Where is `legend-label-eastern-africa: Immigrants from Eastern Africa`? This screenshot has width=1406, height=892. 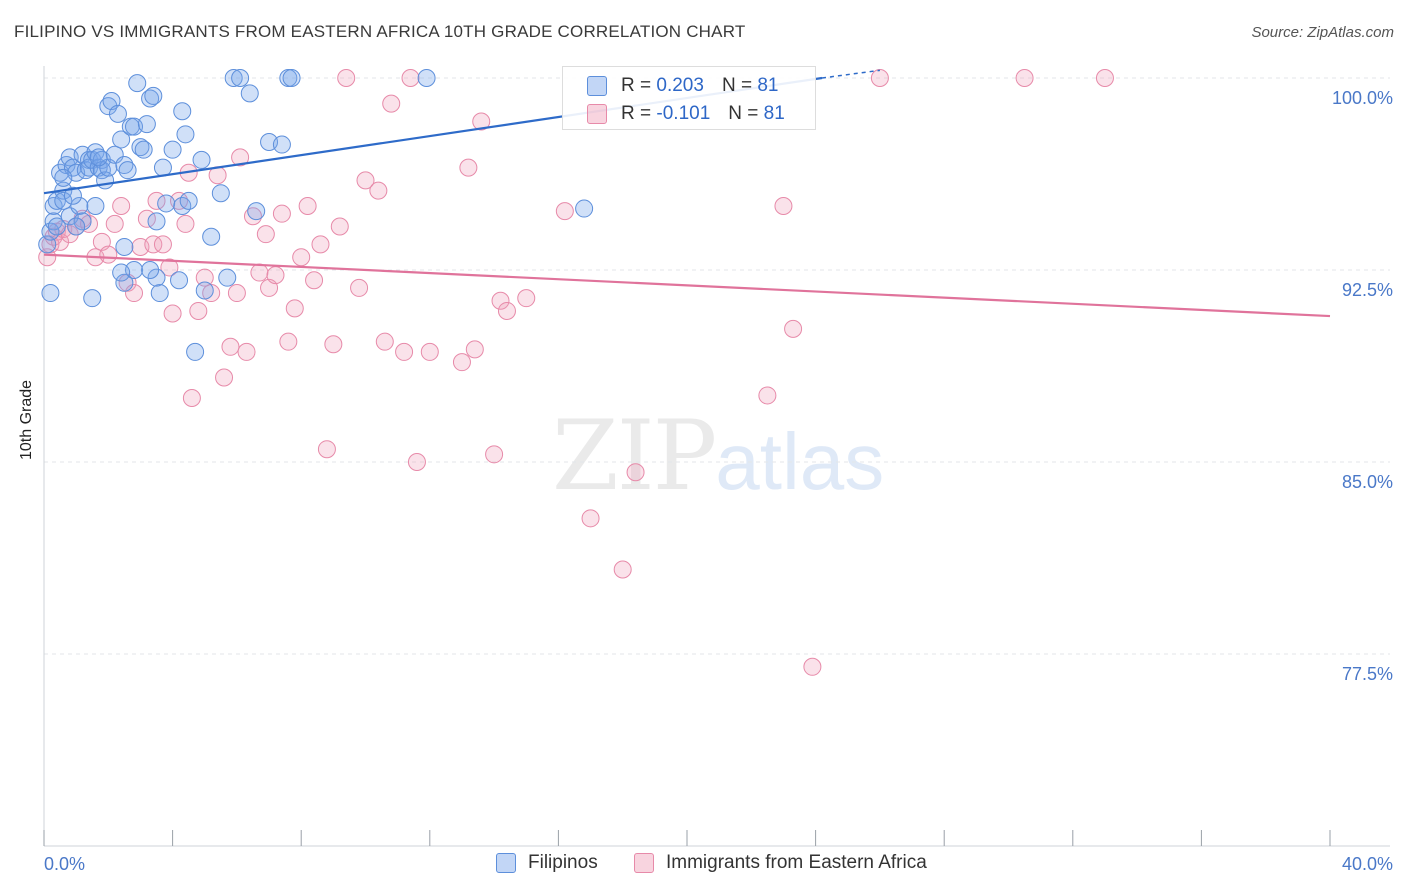 legend-label-eastern-africa: Immigrants from Eastern Africa is located at coordinates (796, 862).